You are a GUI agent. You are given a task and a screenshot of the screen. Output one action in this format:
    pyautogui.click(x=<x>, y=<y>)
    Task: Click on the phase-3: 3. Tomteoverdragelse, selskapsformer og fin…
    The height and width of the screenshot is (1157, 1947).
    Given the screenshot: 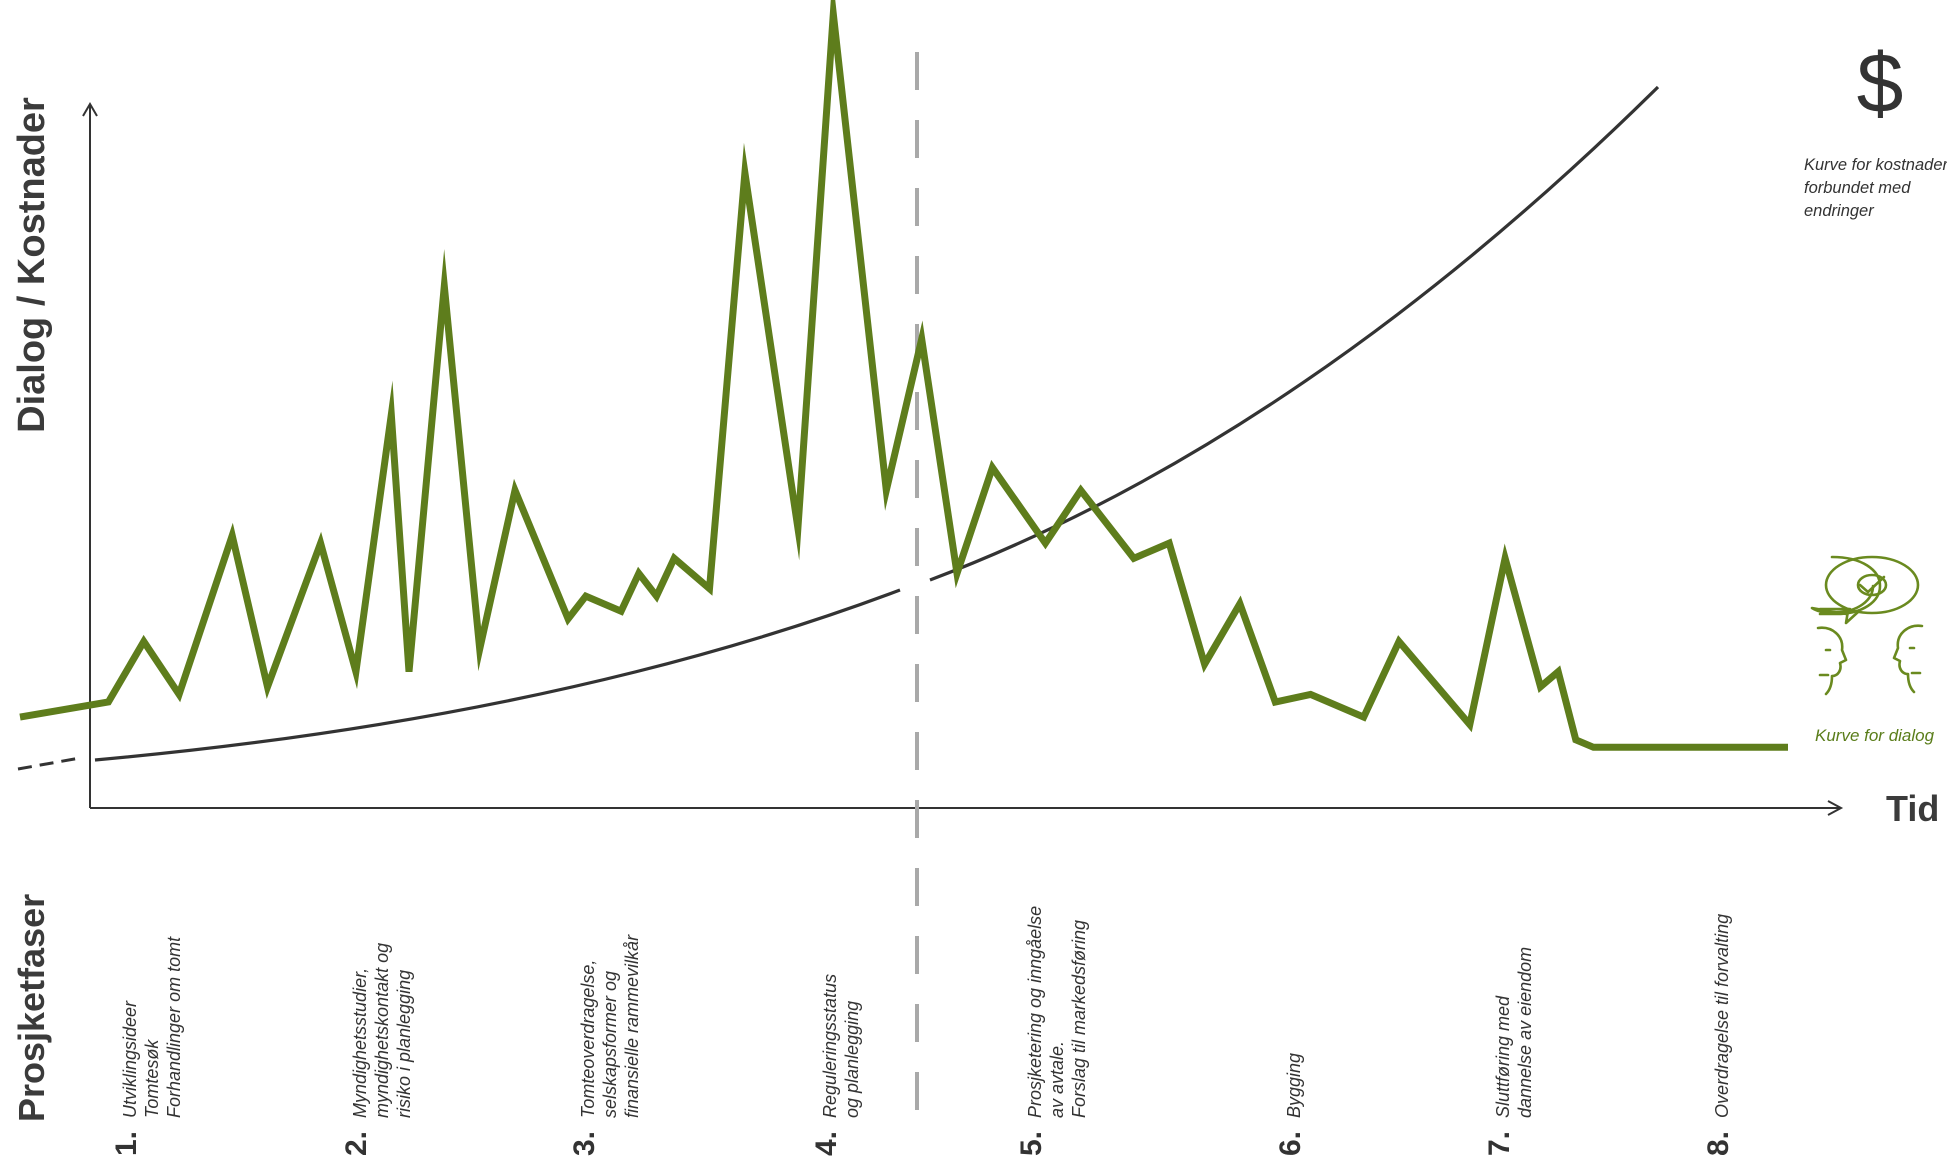 What is the action you would take?
    pyautogui.click(x=605, y=1045)
    